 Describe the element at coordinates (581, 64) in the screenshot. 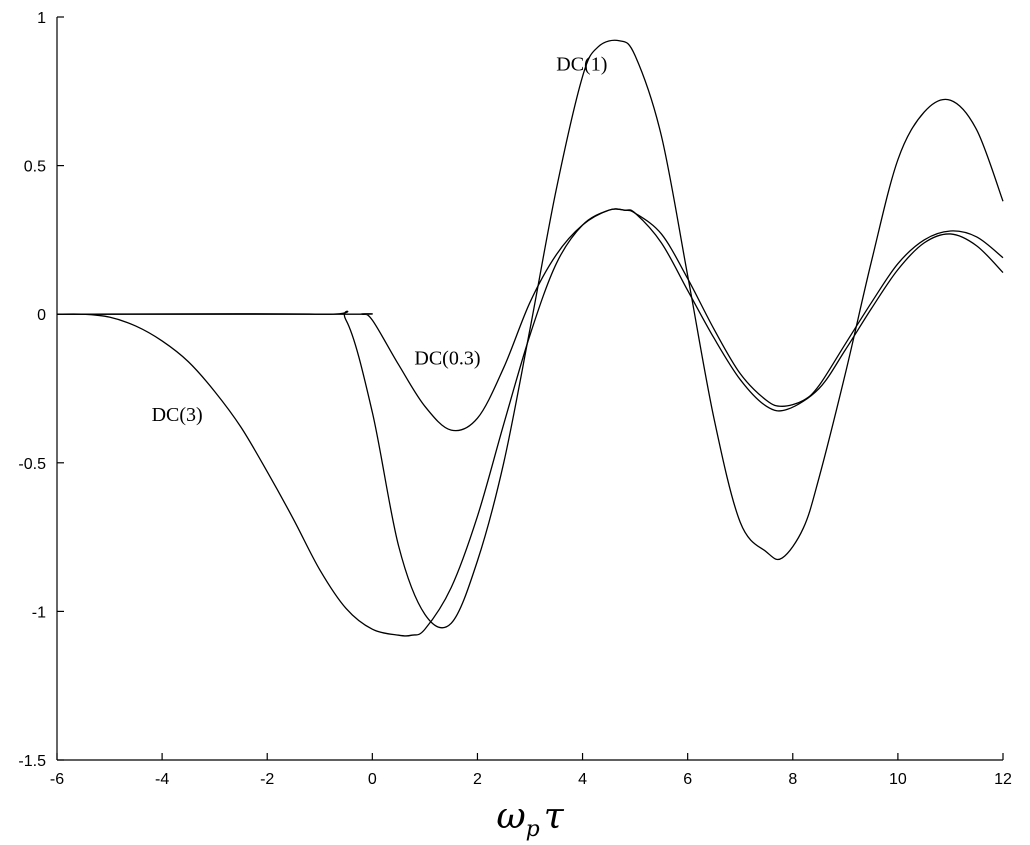

I see `series-annotation: DC(1)` at that location.